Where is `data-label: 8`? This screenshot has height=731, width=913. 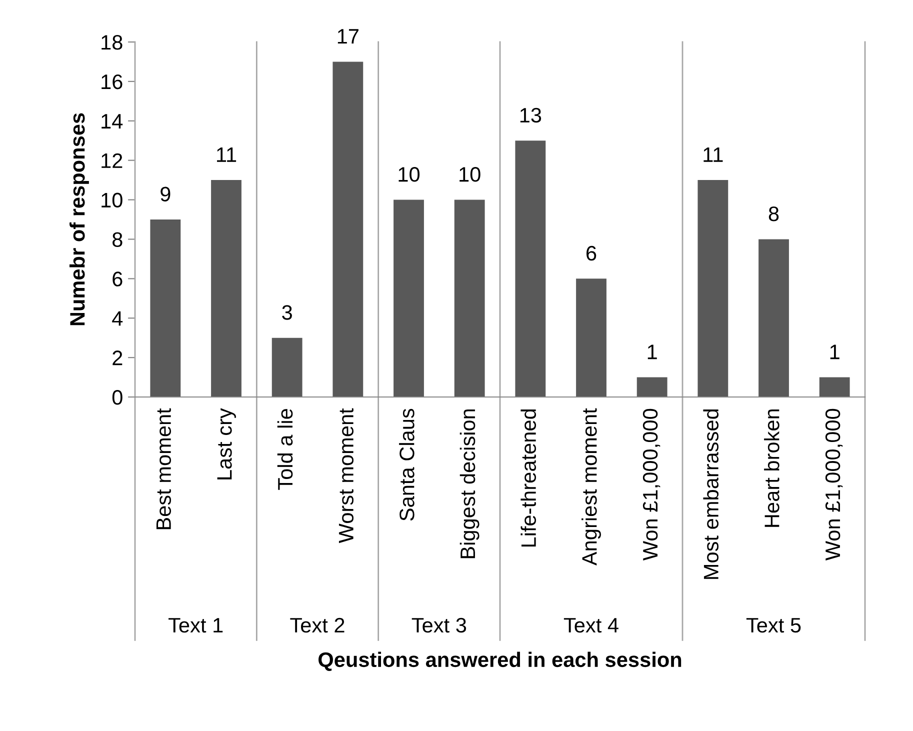
data-label: 8 is located at coordinates (773, 214).